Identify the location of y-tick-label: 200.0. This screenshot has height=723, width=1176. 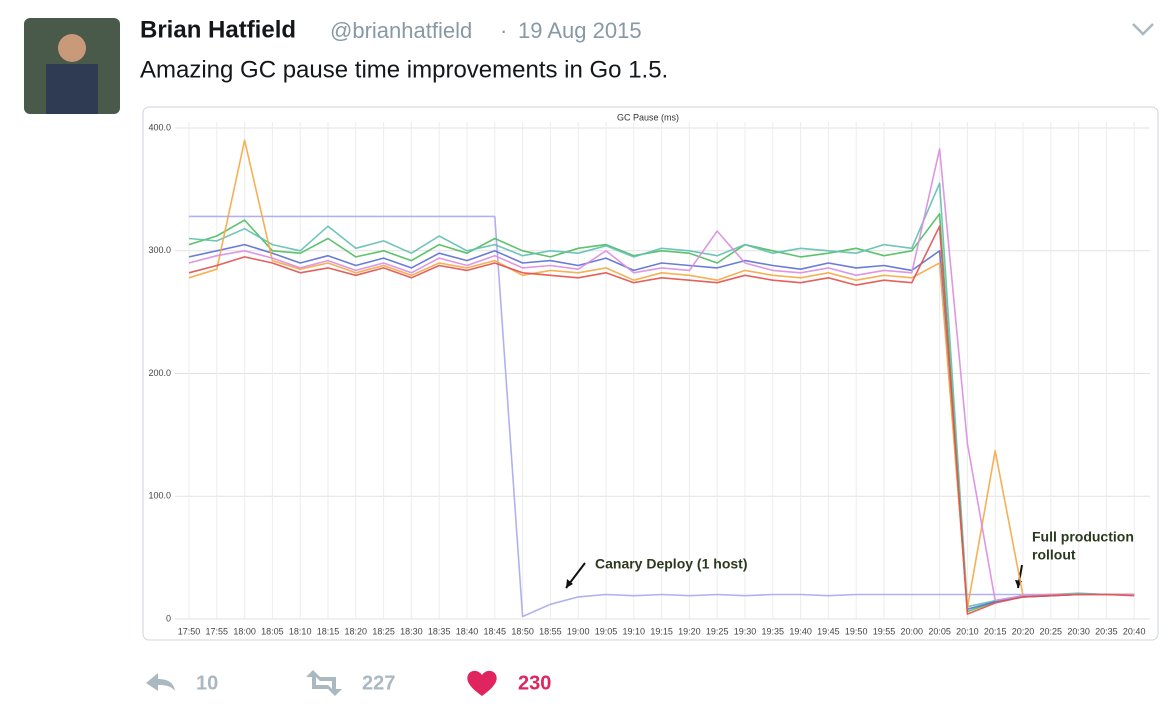
(159, 373).